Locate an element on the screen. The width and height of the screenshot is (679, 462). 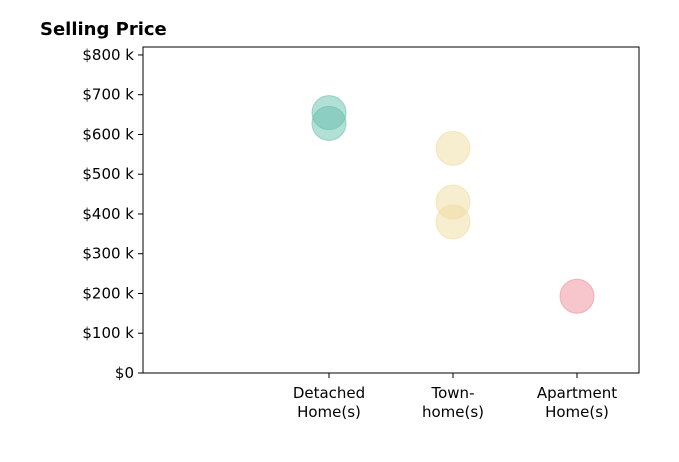
y-tick-label: $500 k is located at coordinates (108, 174).